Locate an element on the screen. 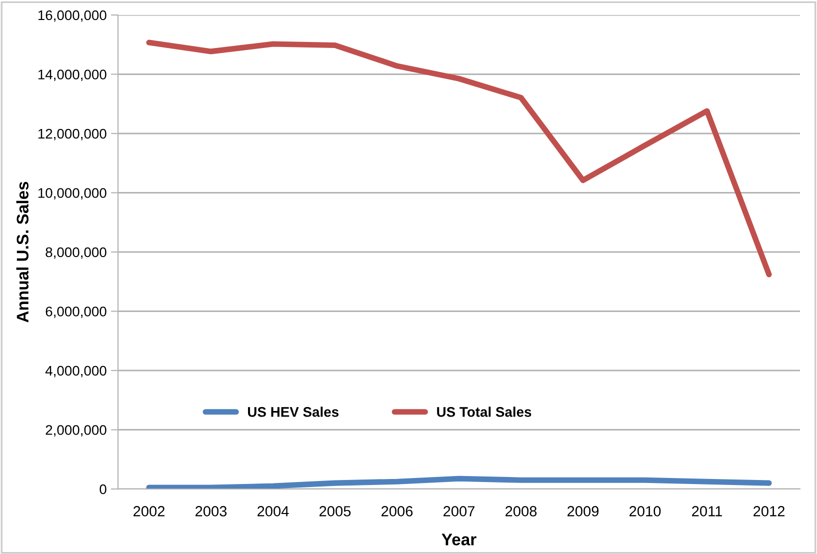 Image resolution: width=817 pixels, height=554 pixels. y-tick-label: 0 is located at coordinates (103, 489).